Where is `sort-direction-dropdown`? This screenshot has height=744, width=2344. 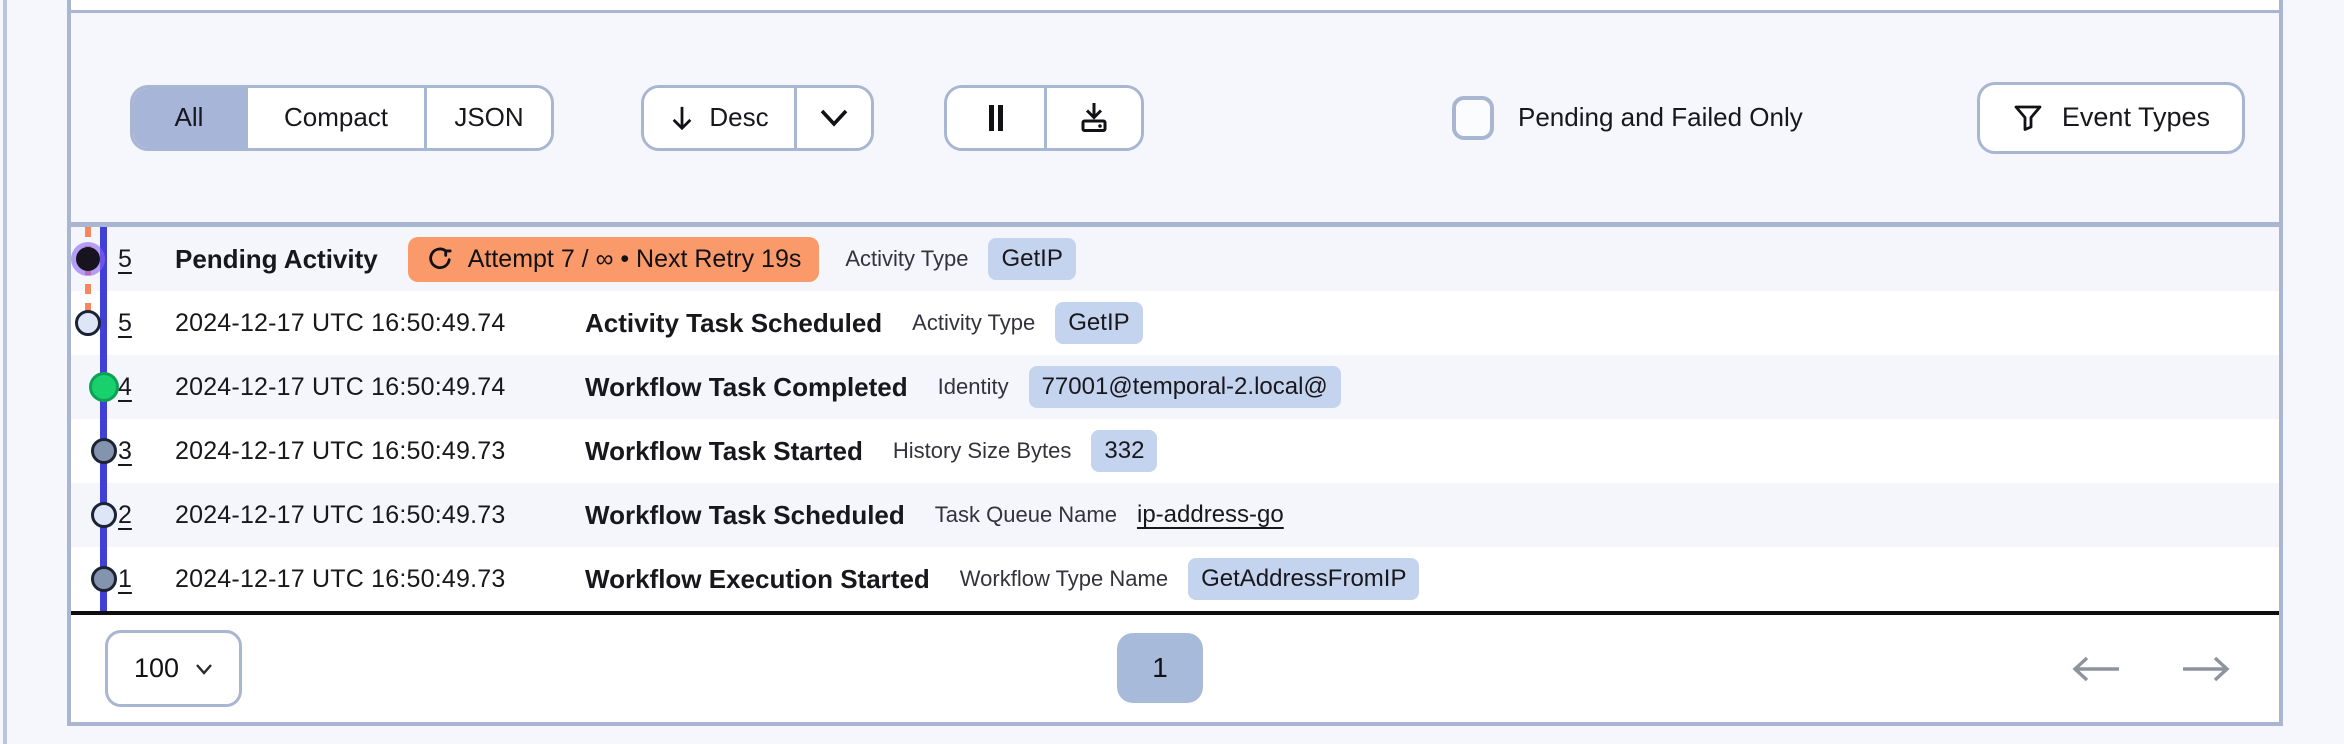 sort-direction-dropdown is located at coordinates (832, 117).